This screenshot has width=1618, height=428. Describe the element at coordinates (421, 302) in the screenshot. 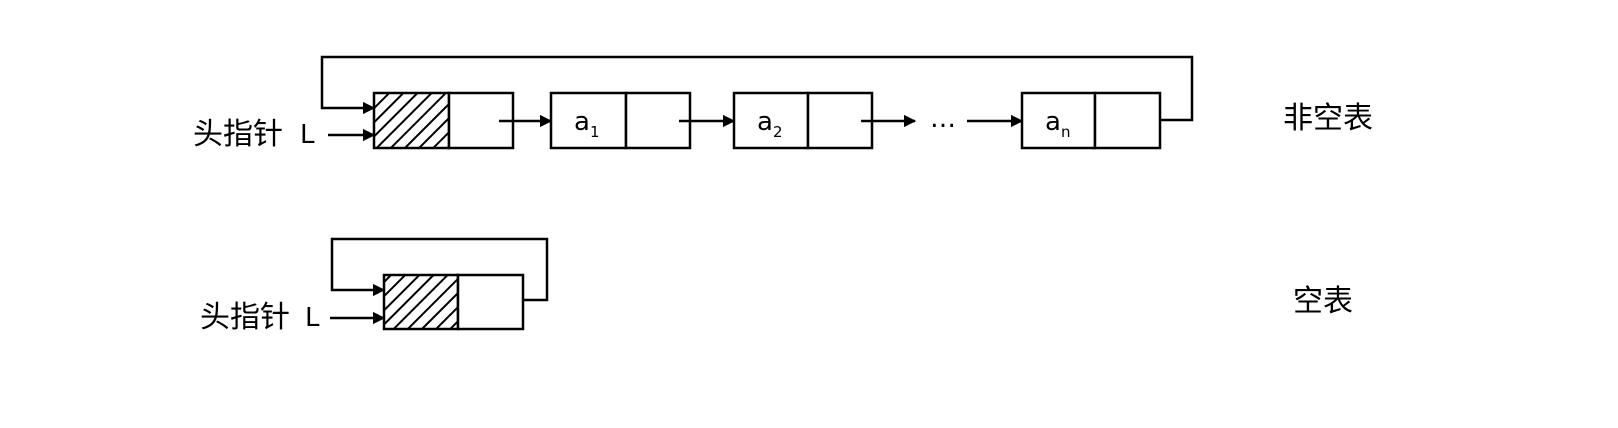

I see `empty-head-node-data-hatched` at that location.